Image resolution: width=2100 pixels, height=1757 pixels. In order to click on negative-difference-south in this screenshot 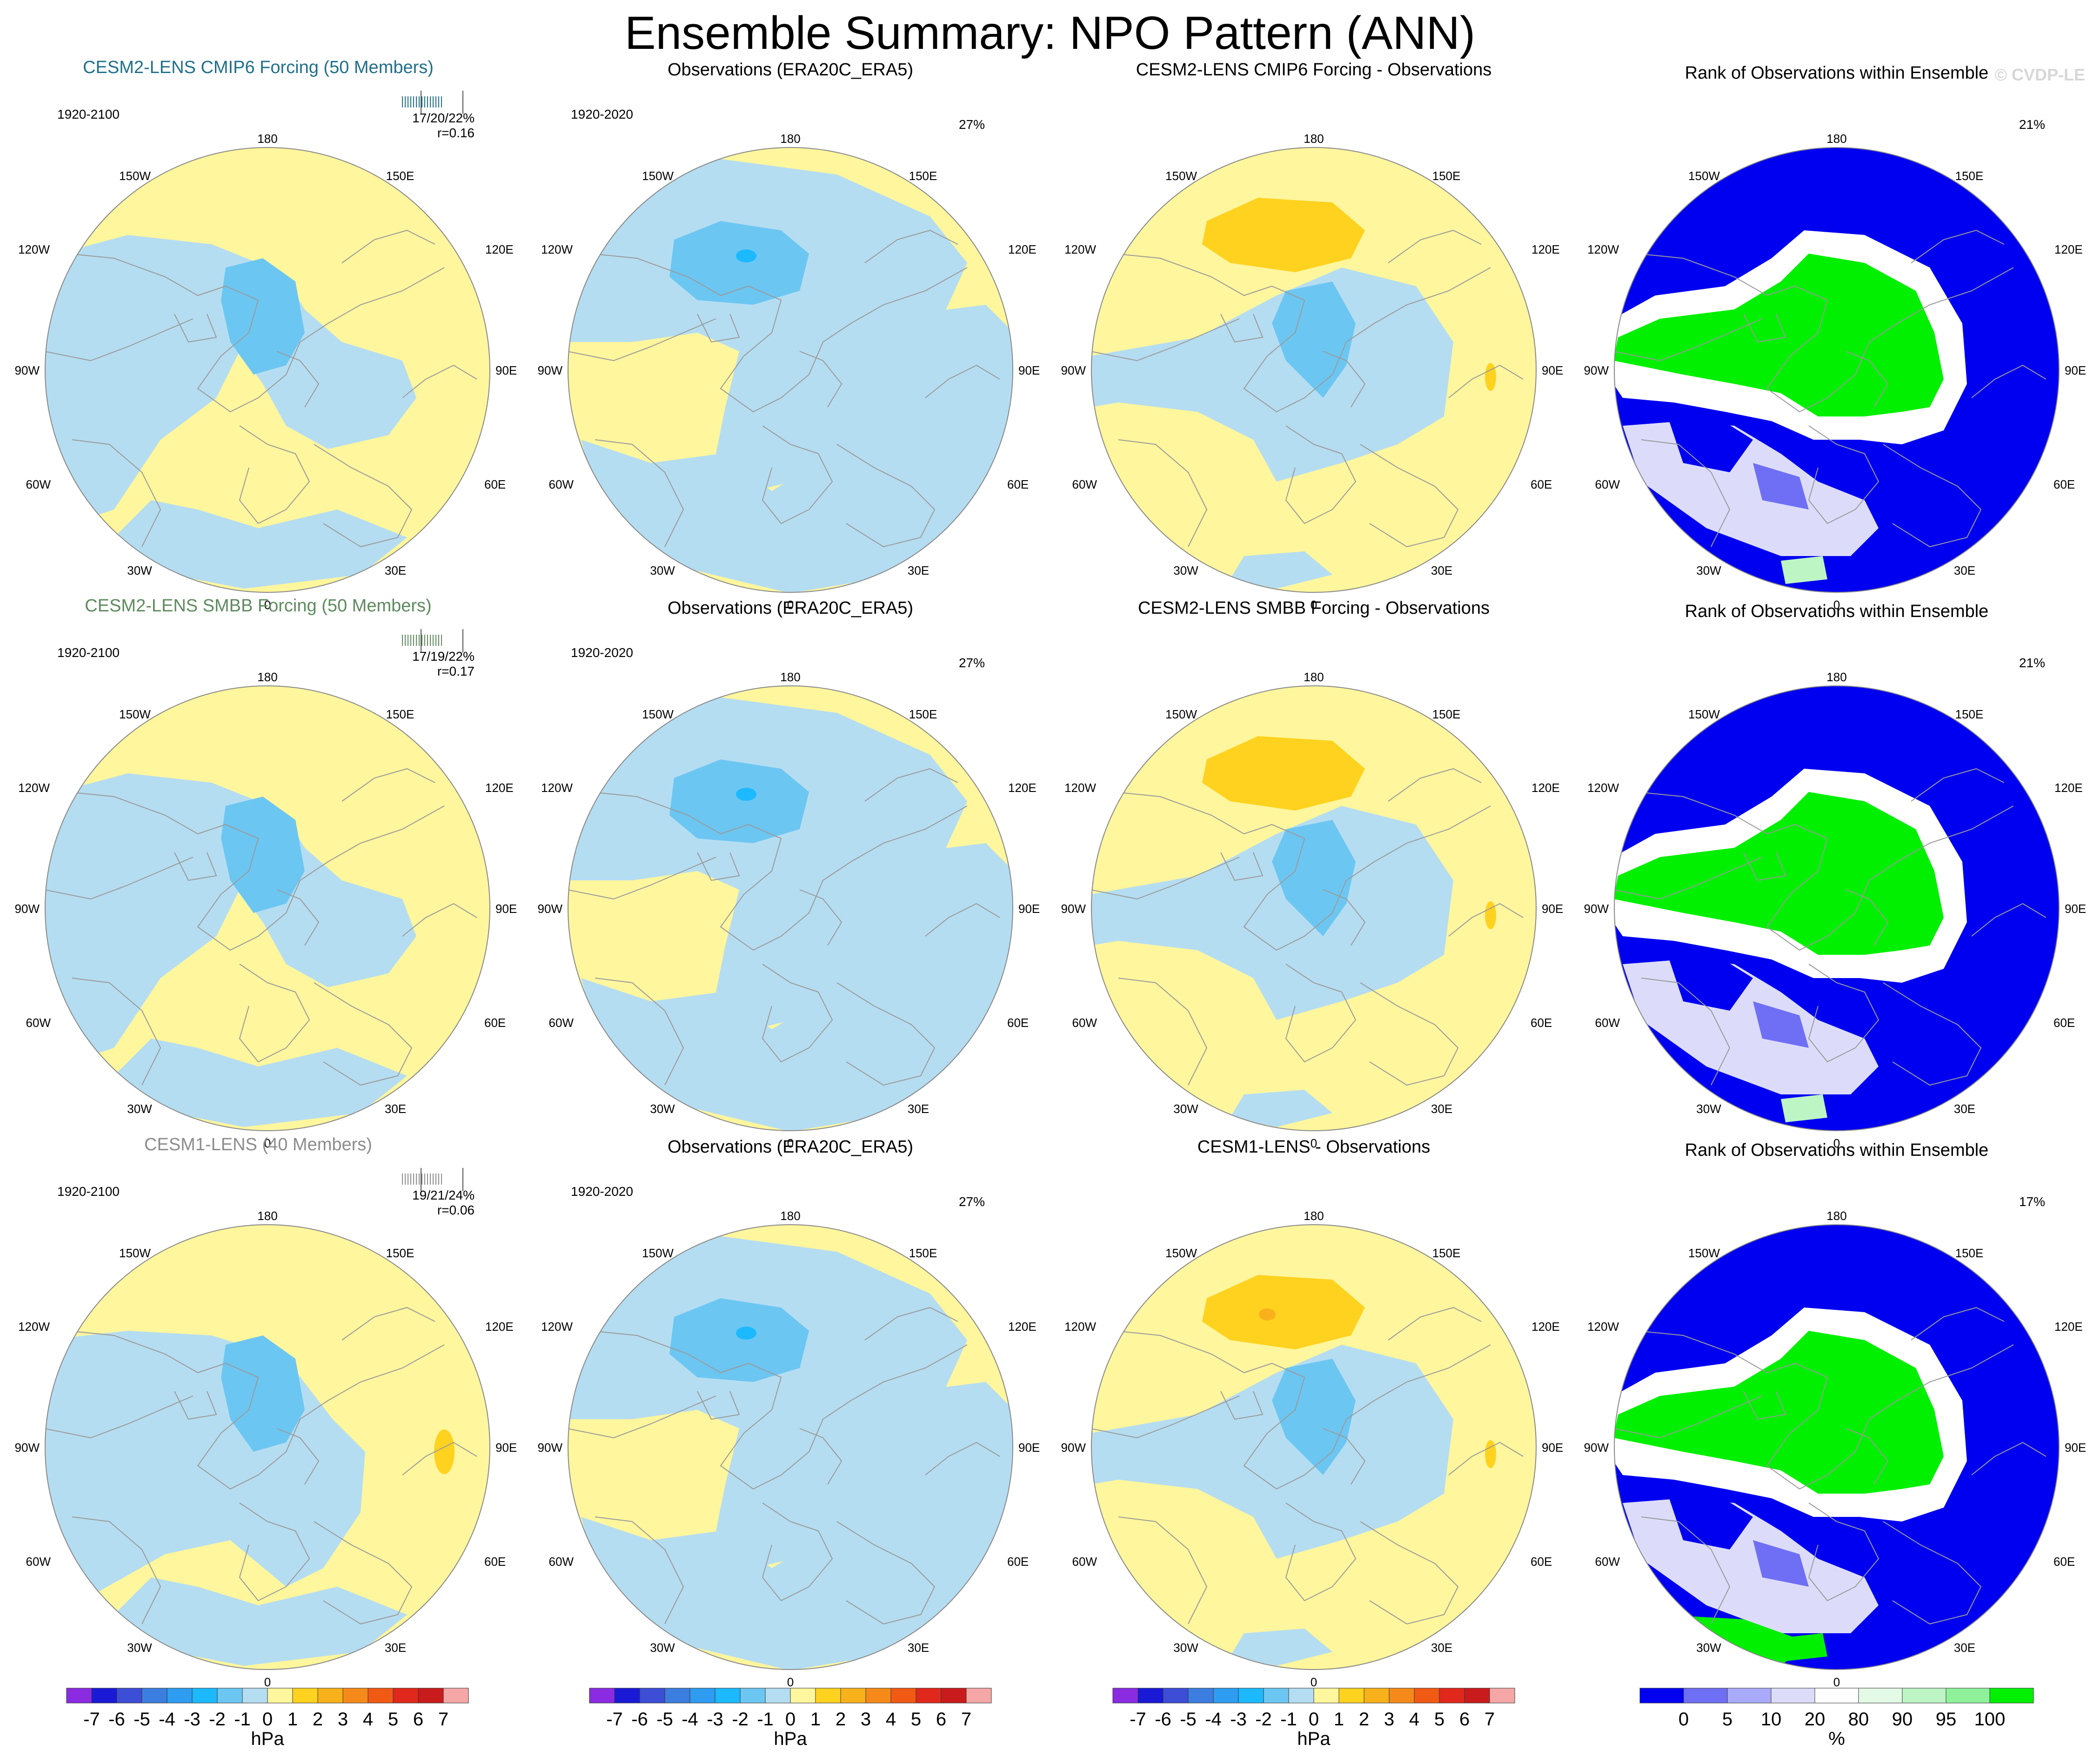, I will do `click(1281, 1647)`.